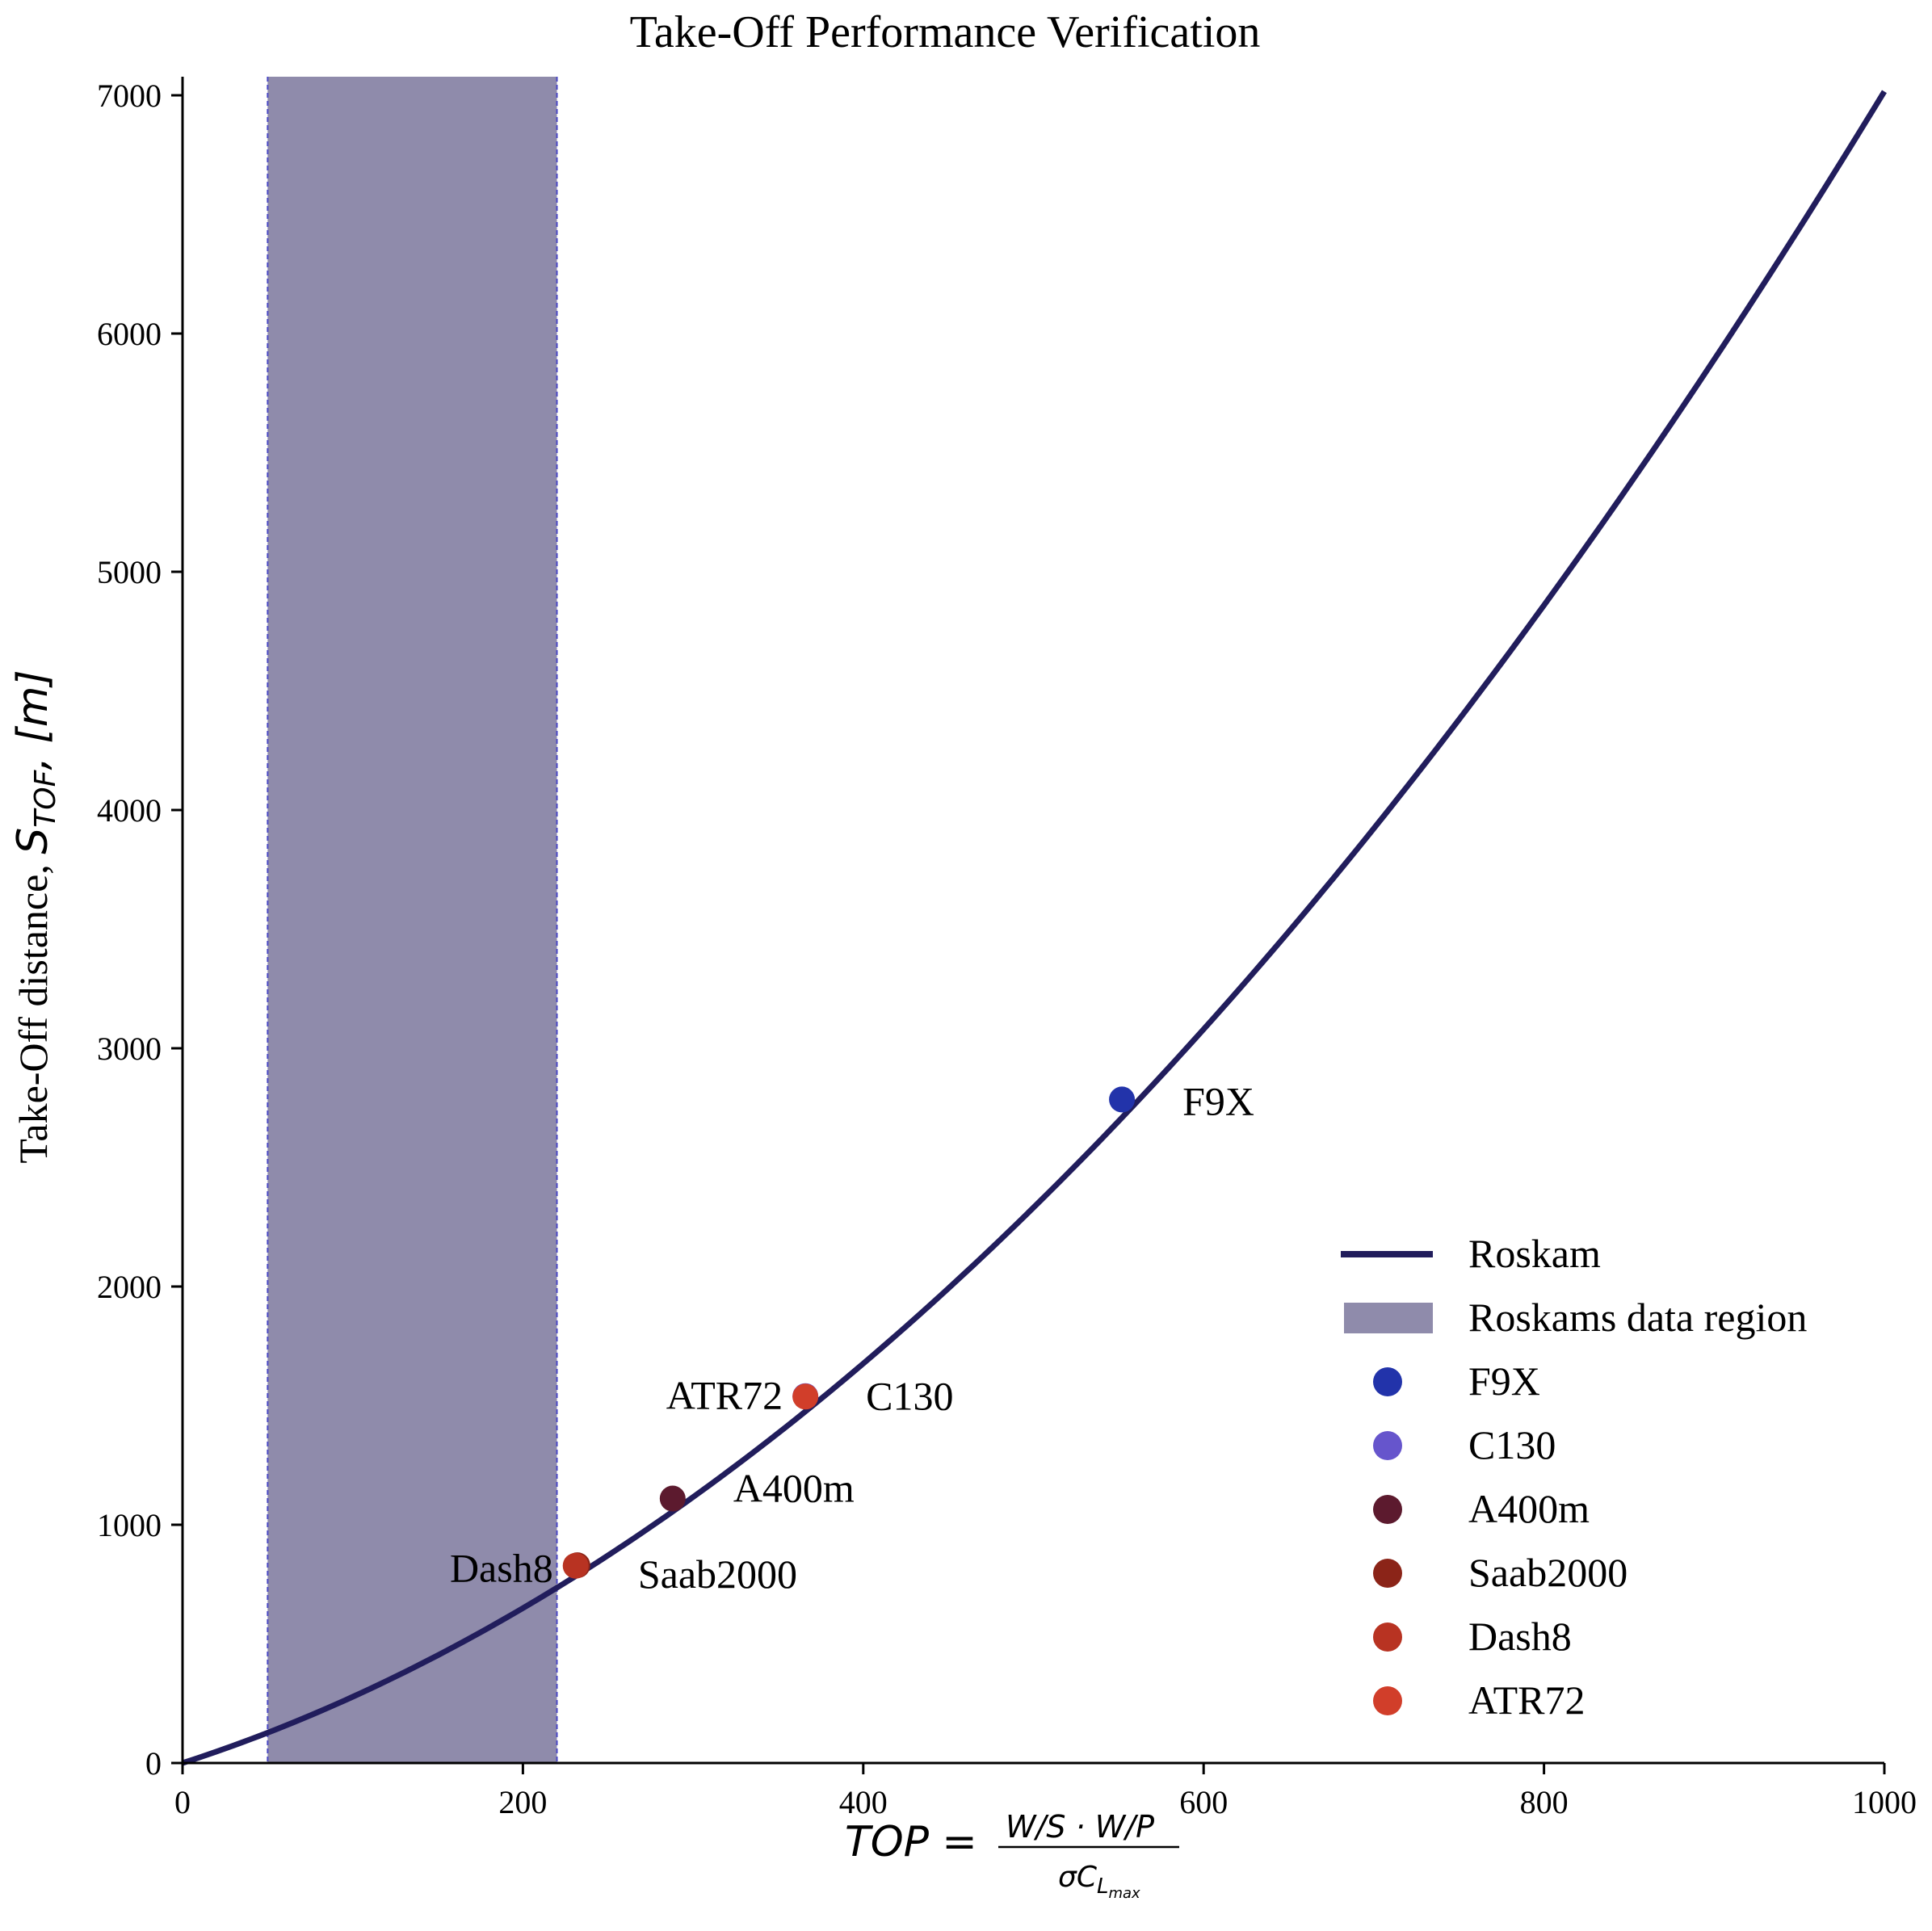 This screenshot has height=1931, width=1932. I want to click on x-label-eq: =, so click(959, 1842).